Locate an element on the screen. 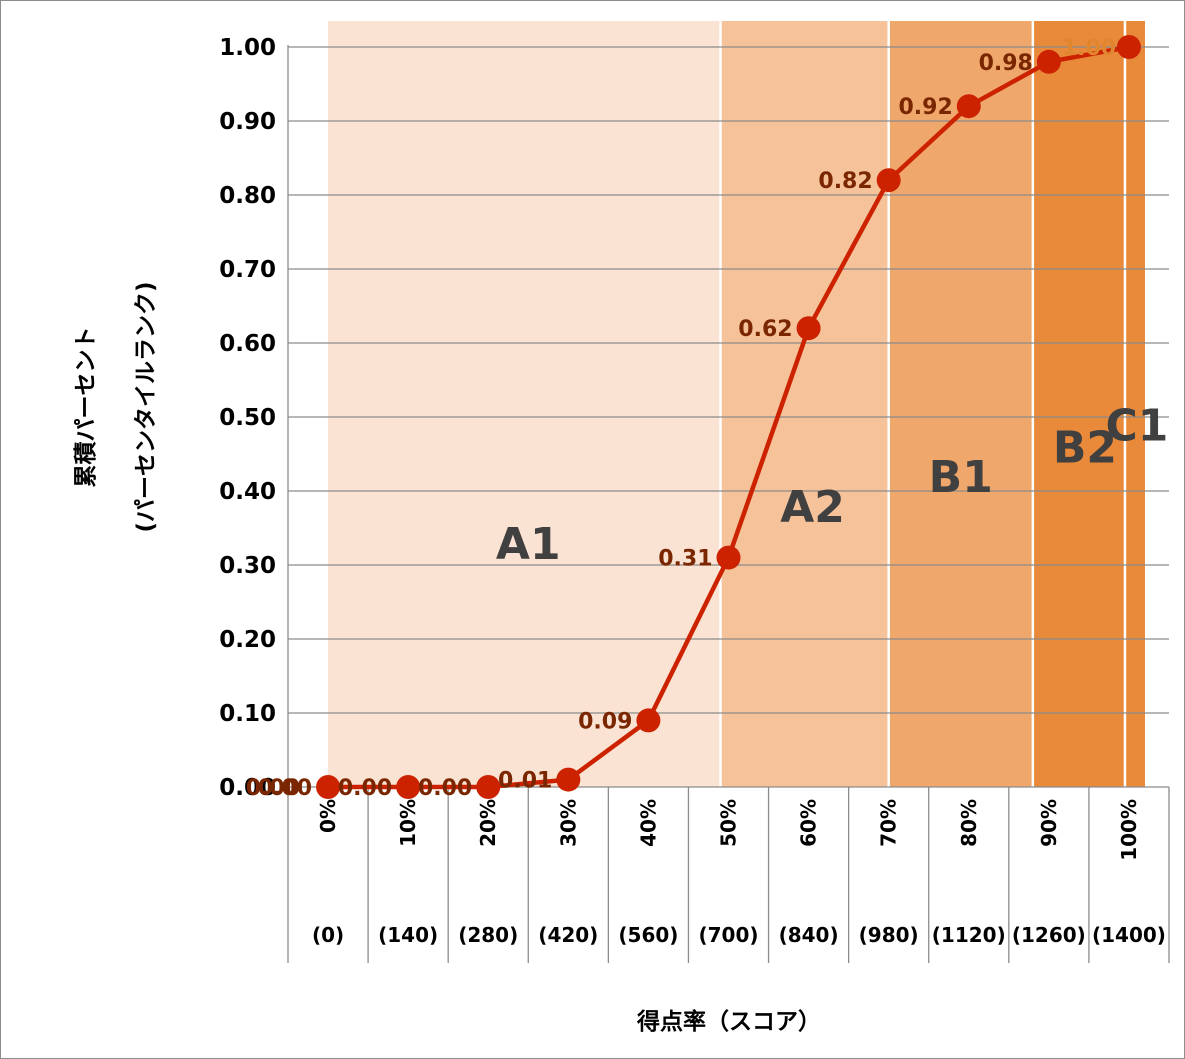 This screenshot has width=1185, height=1059. x-sub-label: (700) is located at coordinates (728, 935).